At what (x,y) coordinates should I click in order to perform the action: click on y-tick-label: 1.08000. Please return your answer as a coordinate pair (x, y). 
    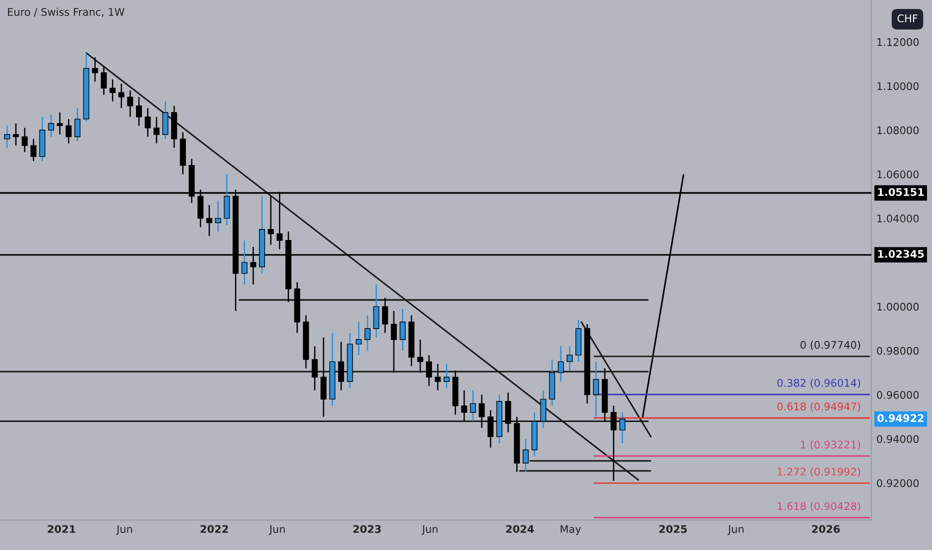
    Looking at the image, I should click on (898, 130).